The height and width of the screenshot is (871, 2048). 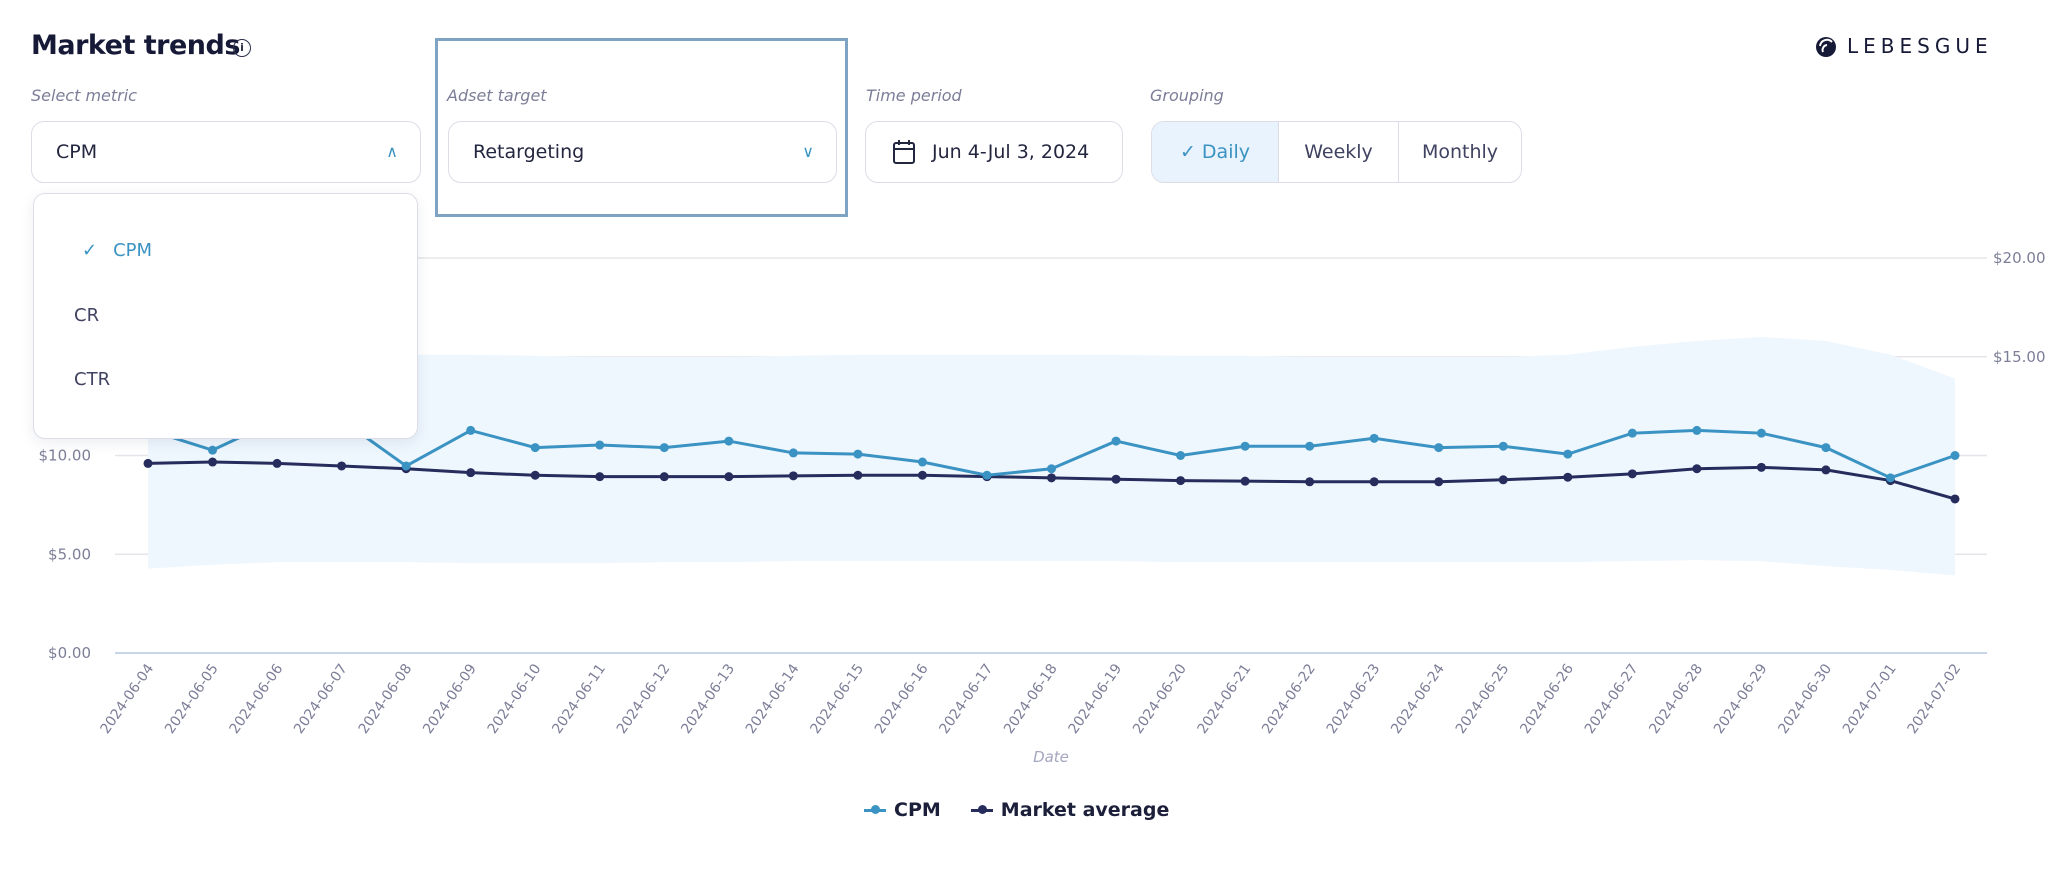 What do you see at coordinates (226, 152) in the screenshot?
I see `metric-select: CPM ∧` at bounding box center [226, 152].